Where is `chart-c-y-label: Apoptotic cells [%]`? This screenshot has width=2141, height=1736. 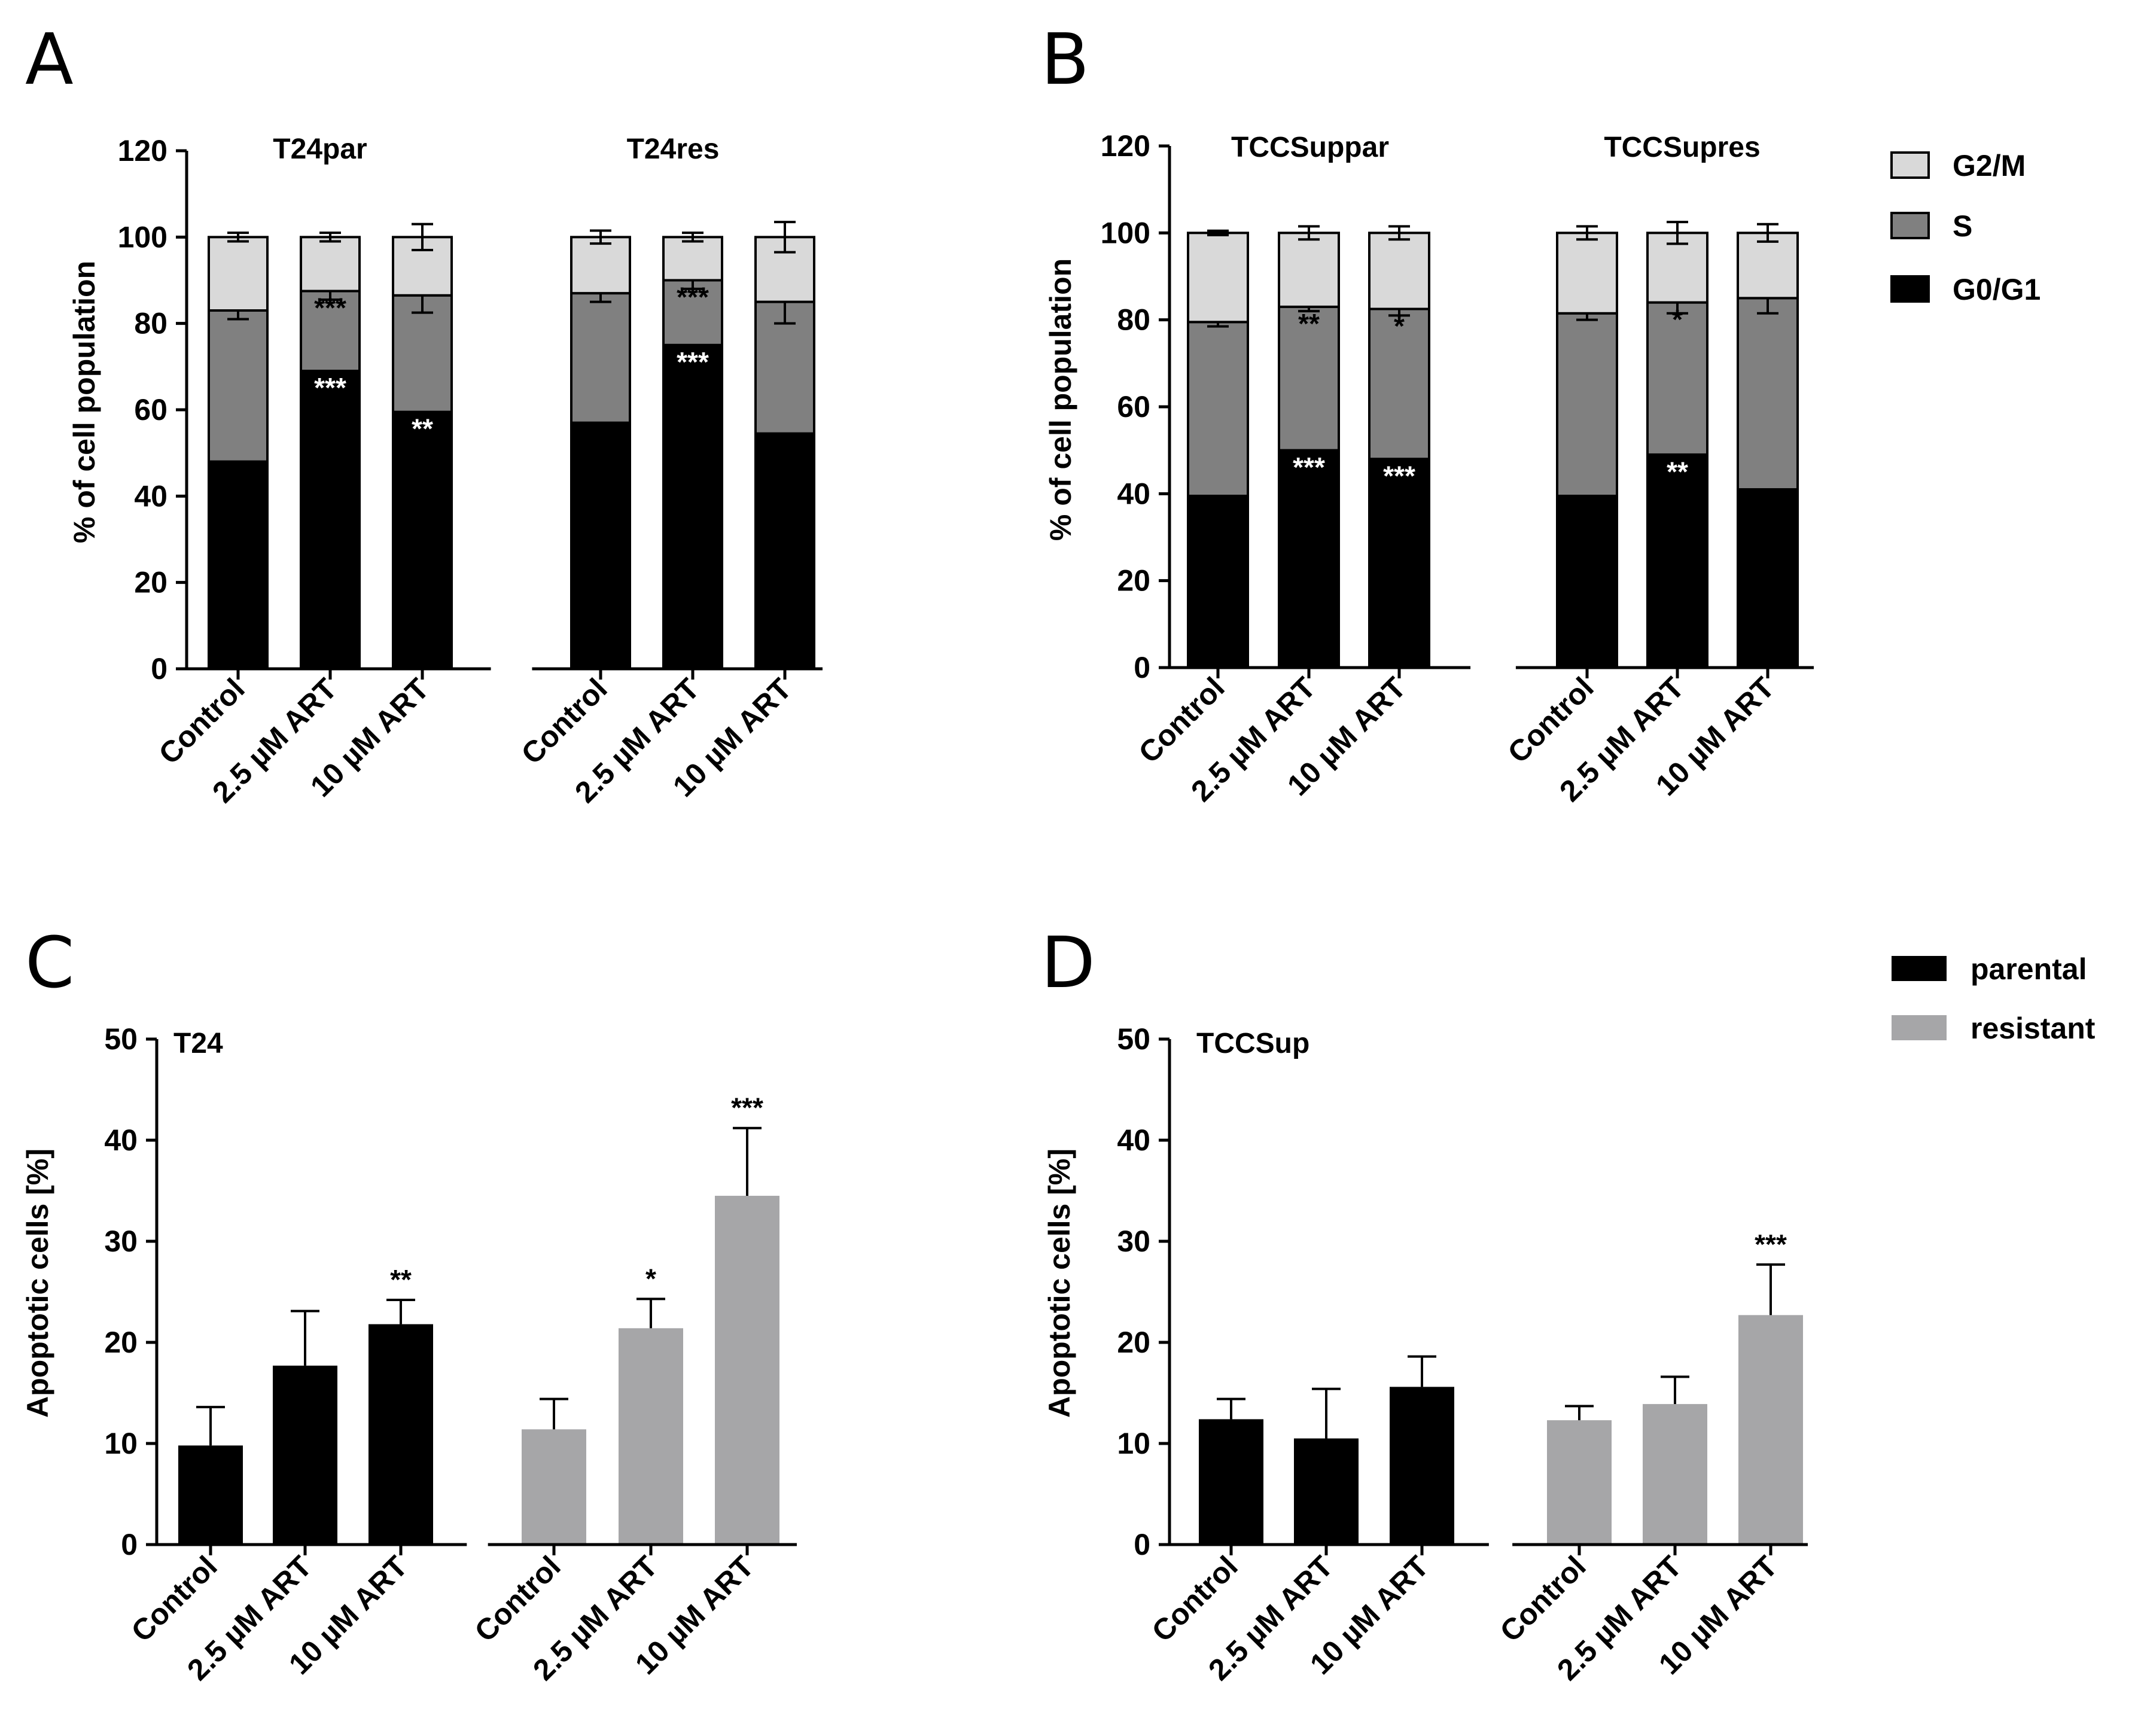
chart-c-y-label: Apoptotic cells [%] is located at coordinates (38, 1283).